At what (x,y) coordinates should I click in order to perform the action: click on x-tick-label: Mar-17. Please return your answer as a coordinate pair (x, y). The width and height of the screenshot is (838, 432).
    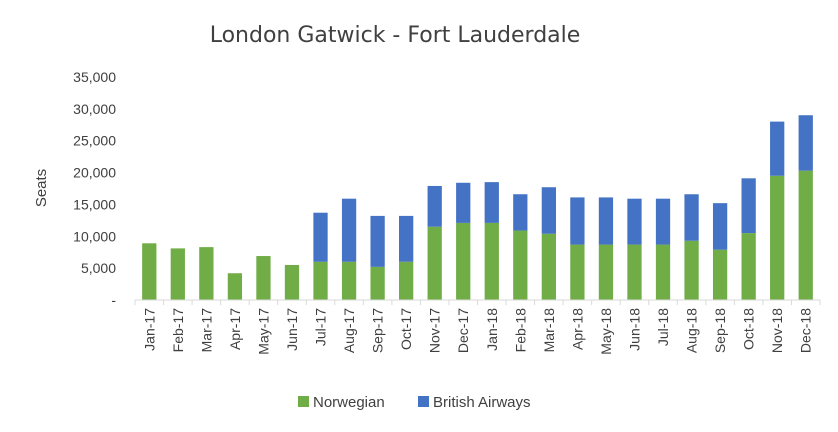
    Looking at the image, I should click on (206, 330).